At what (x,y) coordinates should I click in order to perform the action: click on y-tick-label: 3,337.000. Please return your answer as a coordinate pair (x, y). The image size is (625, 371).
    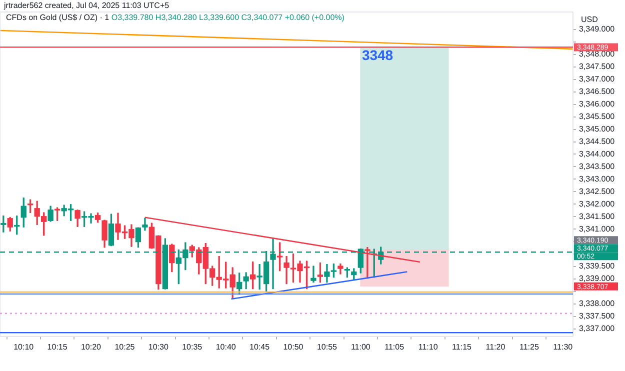
    Looking at the image, I should click on (597, 329).